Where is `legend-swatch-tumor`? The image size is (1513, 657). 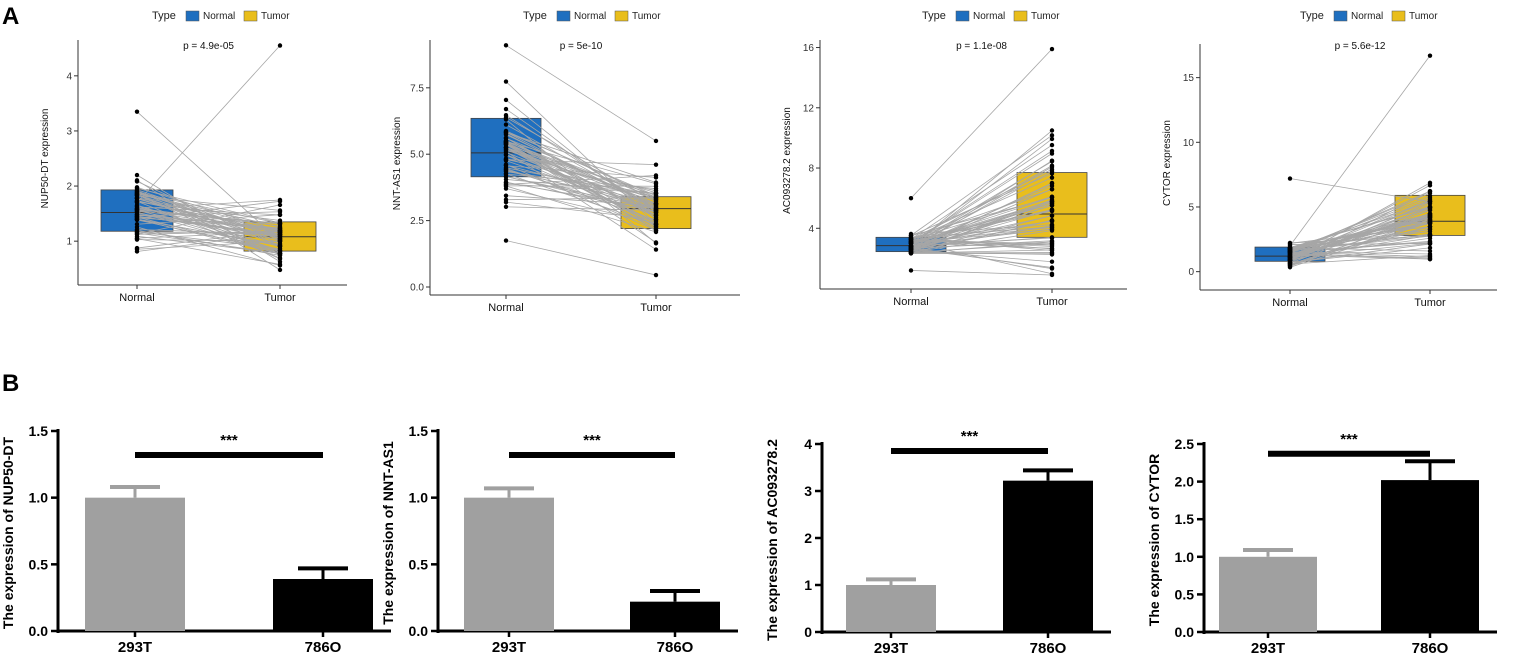
legend-swatch-tumor is located at coordinates (250, 16).